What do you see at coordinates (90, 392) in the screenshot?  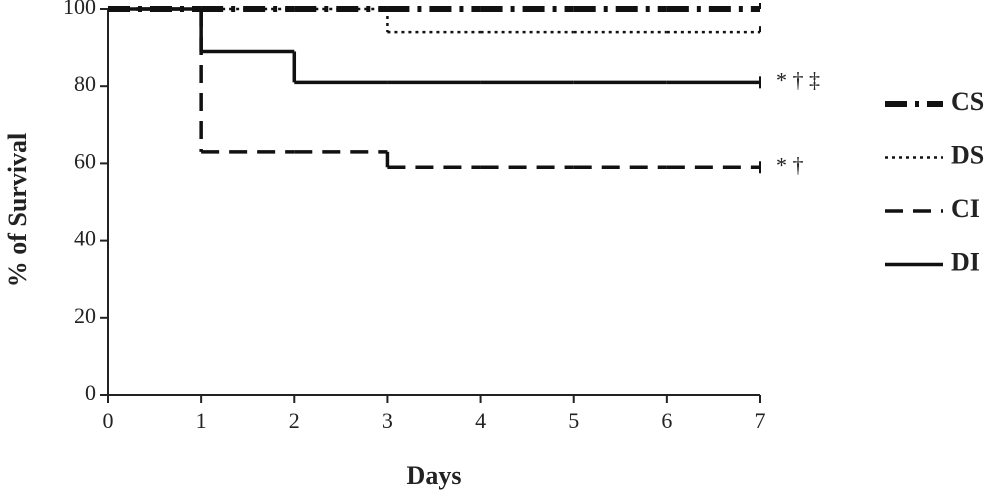 I see `y-tick-label: 0` at bounding box center [90, 392].